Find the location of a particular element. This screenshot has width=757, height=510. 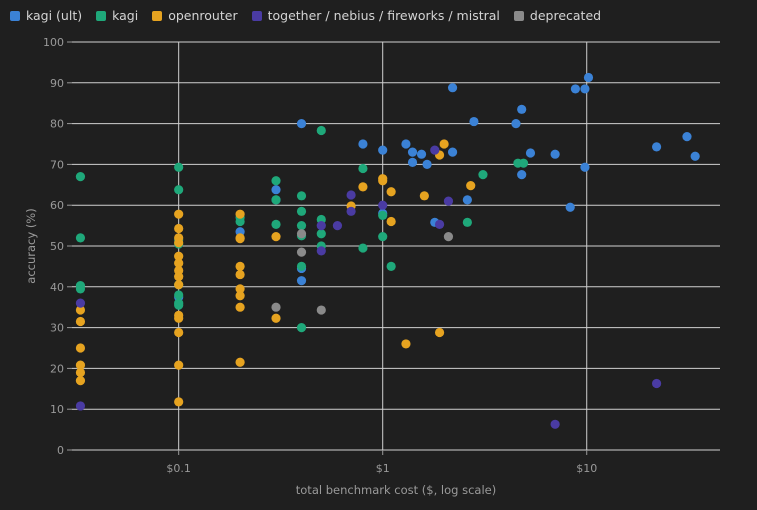

x-tick-label: $10 is located at coordinates (586, 468).